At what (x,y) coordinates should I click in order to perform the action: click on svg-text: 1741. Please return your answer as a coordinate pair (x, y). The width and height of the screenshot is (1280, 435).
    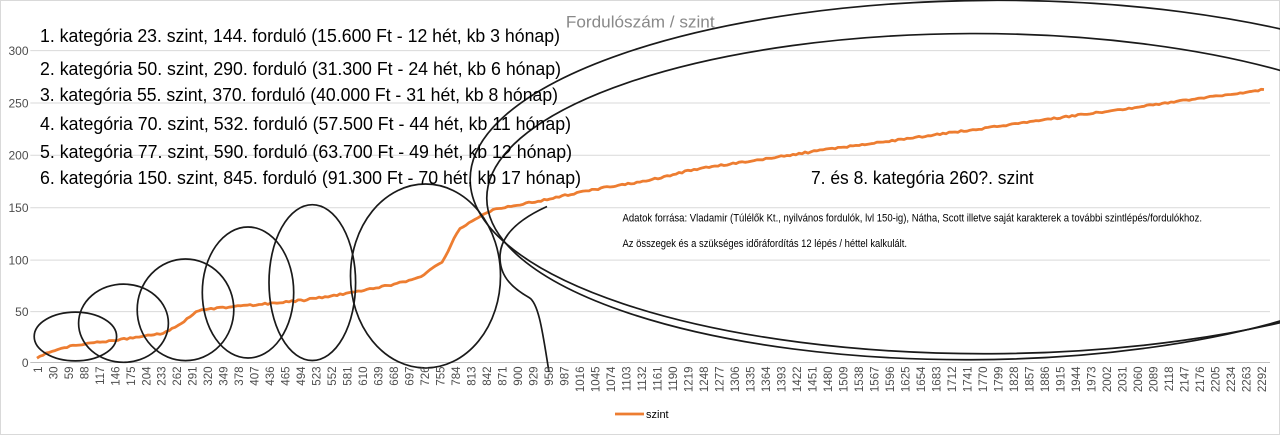
    Looking at the image, I should click on (968, 380).